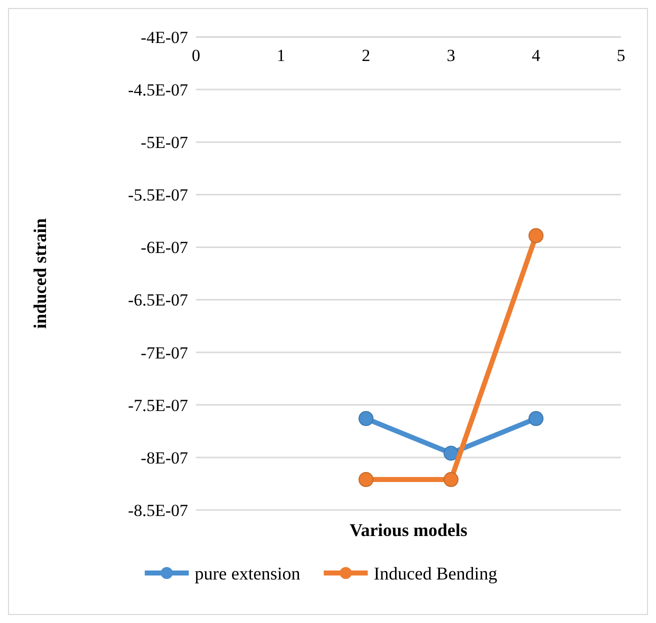  What do you see at coordinates (436, 573) in the screenshot?
I see `legend-label: Induced Bending` at bounding box center [436, 573].